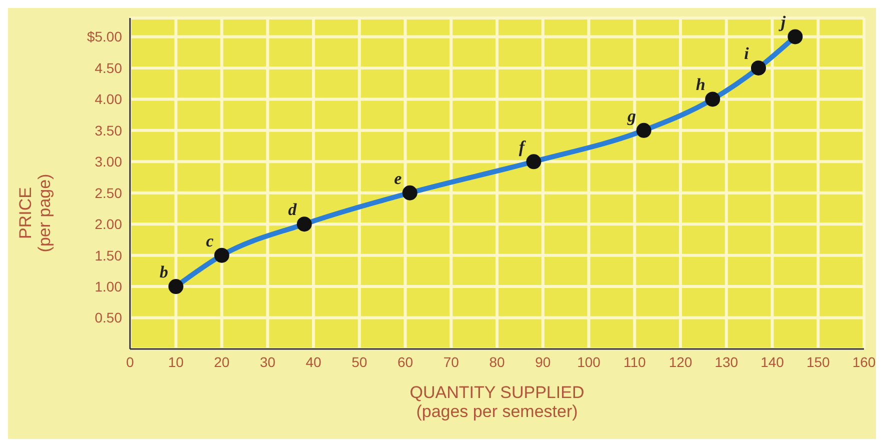  Describe the element at coordinates (108, 192) in the screenshot. I see `y-tick-label: 2.50` at that location.